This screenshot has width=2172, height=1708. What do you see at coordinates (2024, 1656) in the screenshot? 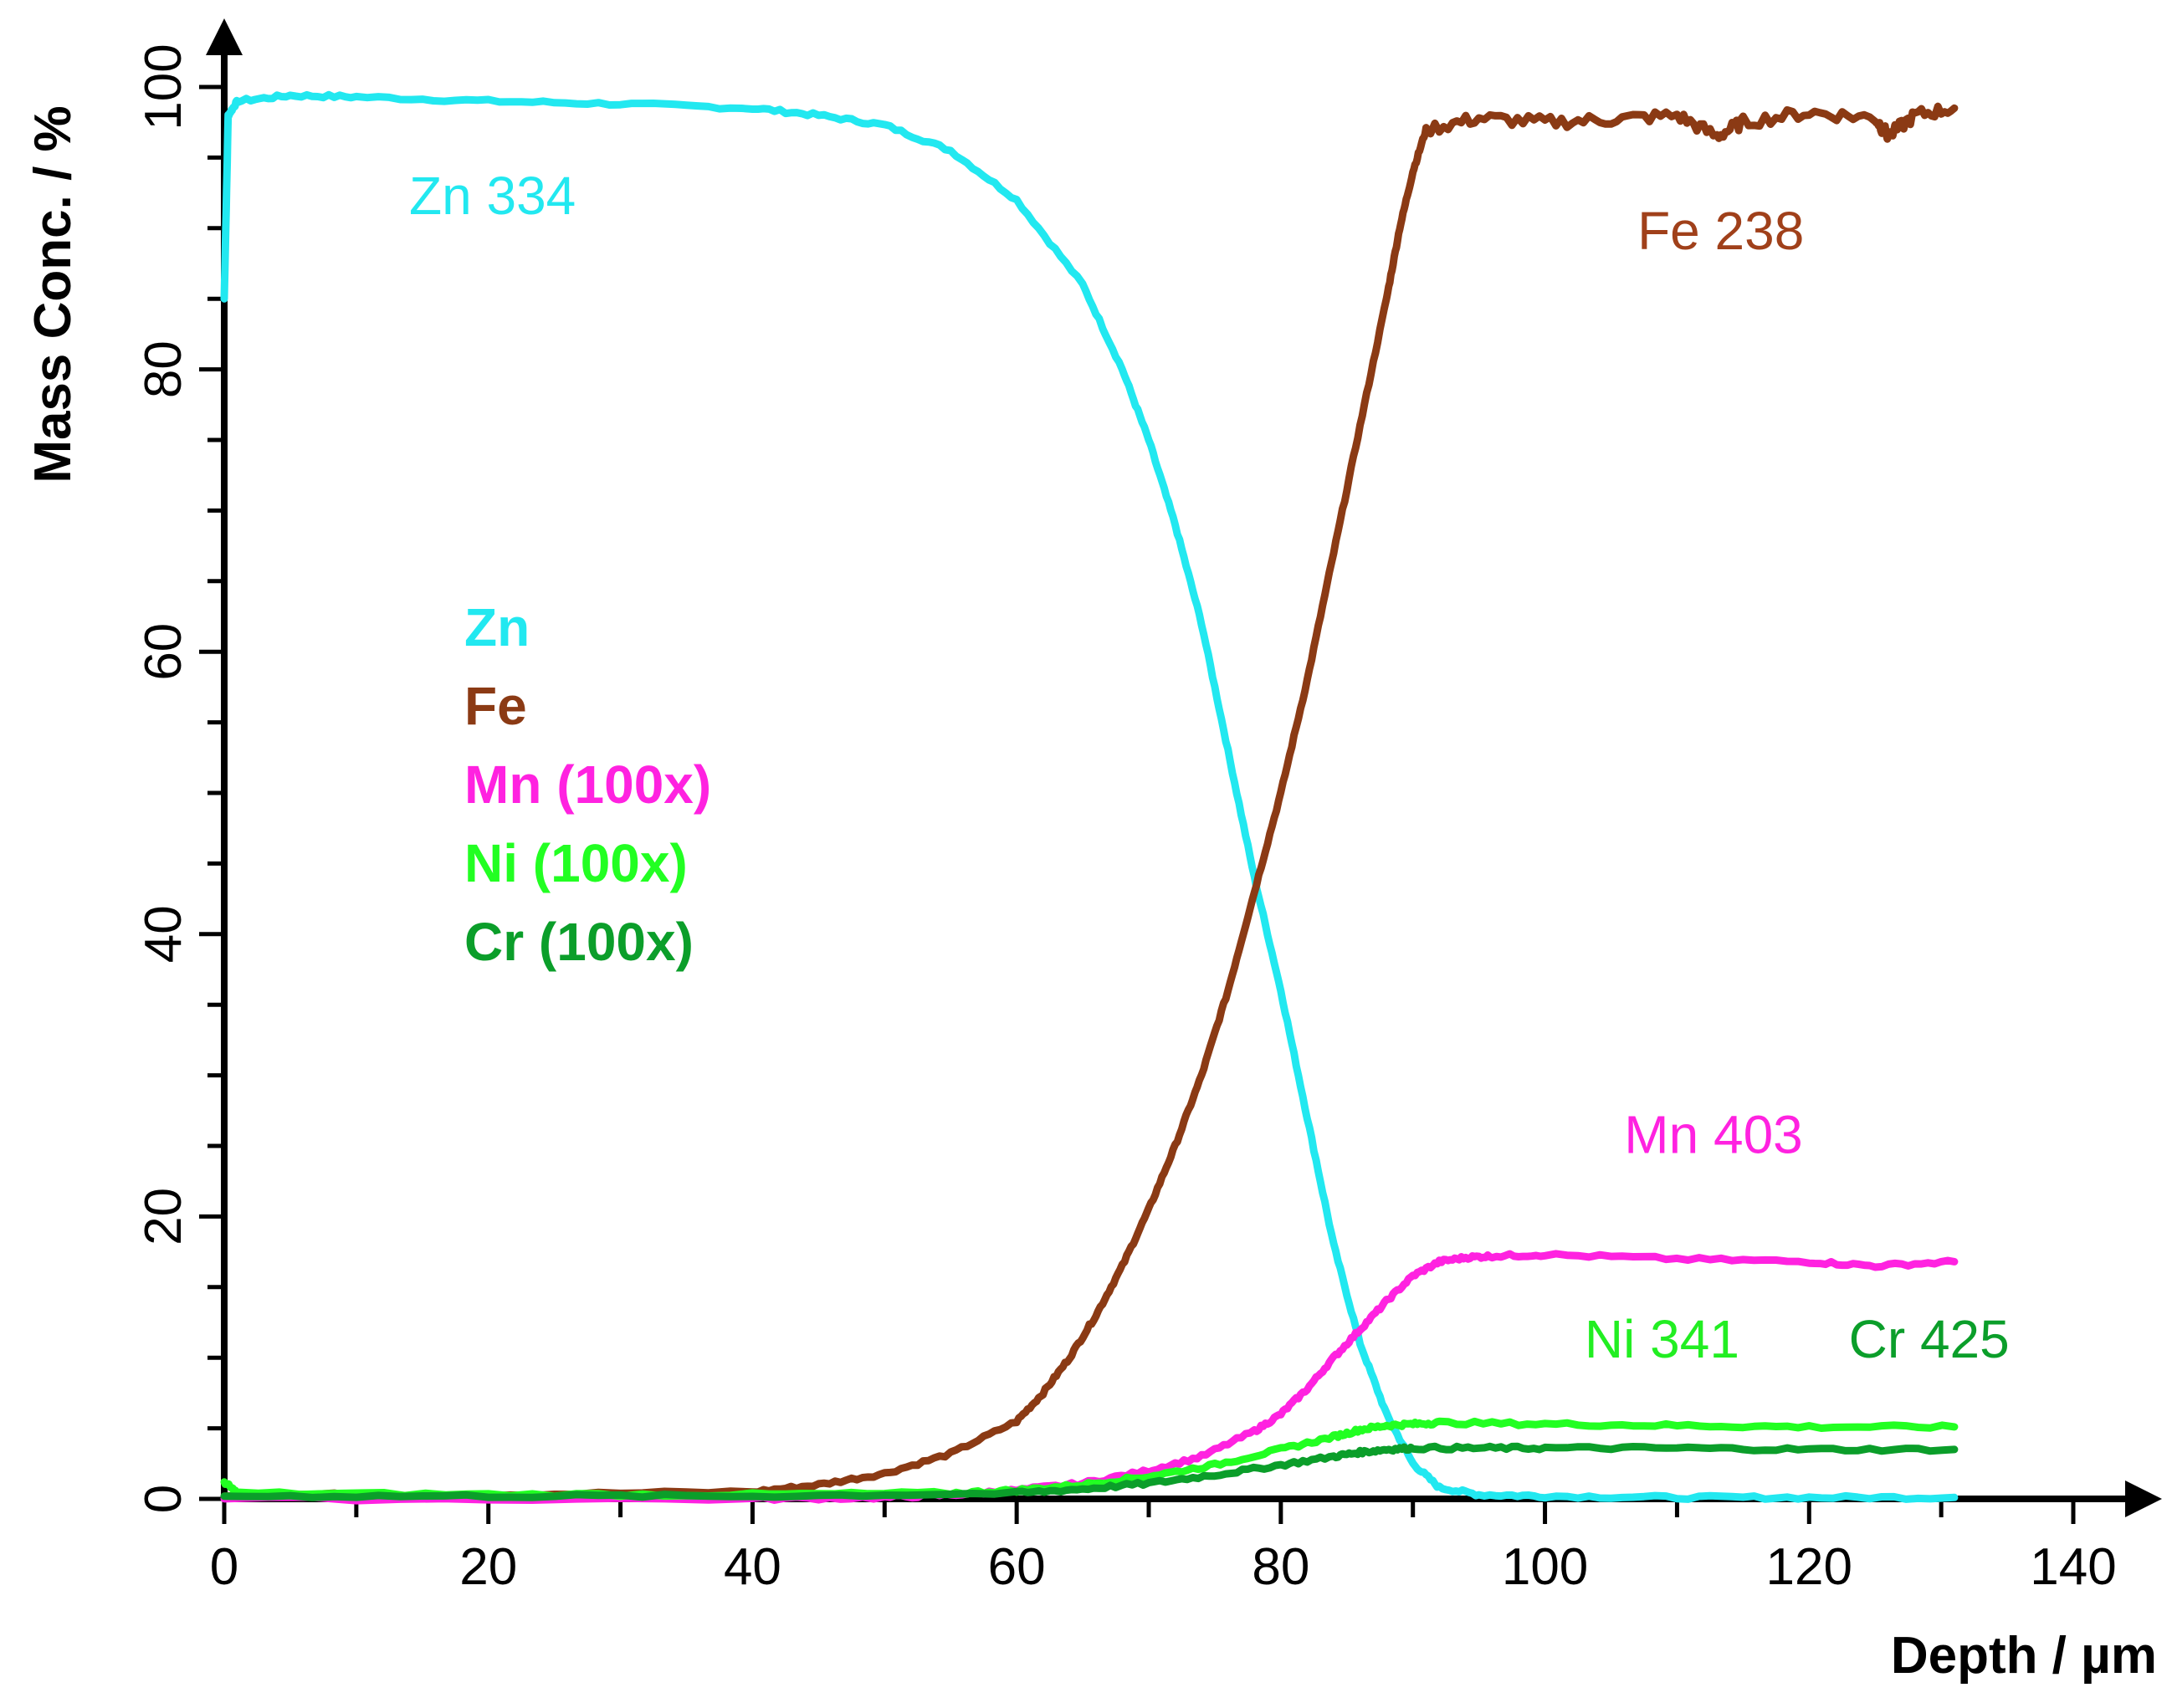
I see `x-axis-label: Depth / µm` at bounding box center [2024, 1656].